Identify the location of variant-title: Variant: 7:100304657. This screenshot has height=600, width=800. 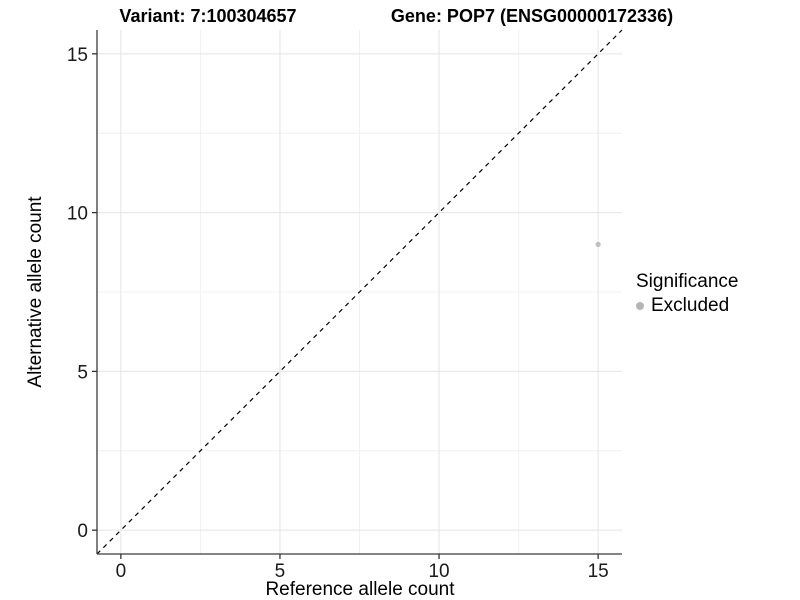
(208, 16).